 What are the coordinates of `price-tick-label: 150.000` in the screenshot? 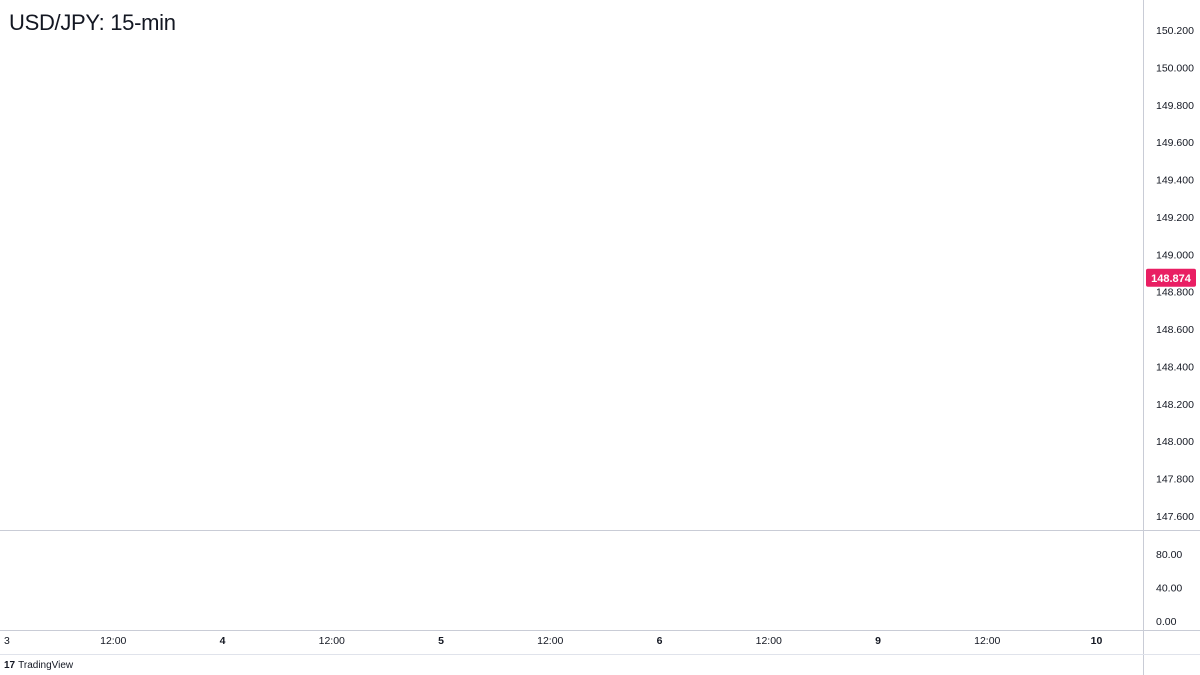 It's located at (1175, 68).